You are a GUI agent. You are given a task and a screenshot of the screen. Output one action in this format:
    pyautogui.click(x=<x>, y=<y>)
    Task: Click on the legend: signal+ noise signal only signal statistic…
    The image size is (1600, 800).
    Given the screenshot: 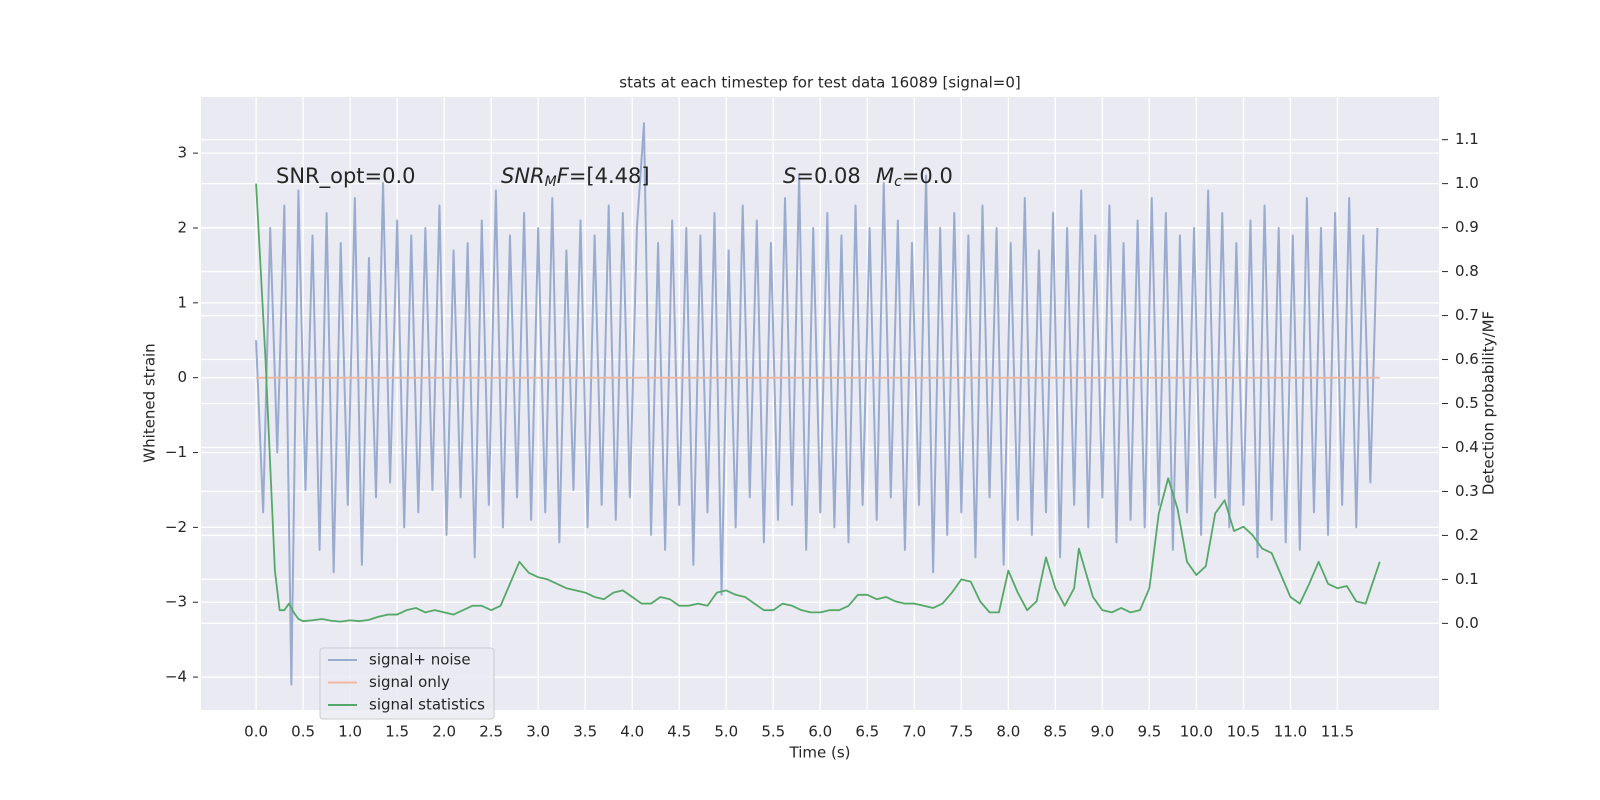 What is the action you would take?
    pyautogui.click(x=407, y=683)
    